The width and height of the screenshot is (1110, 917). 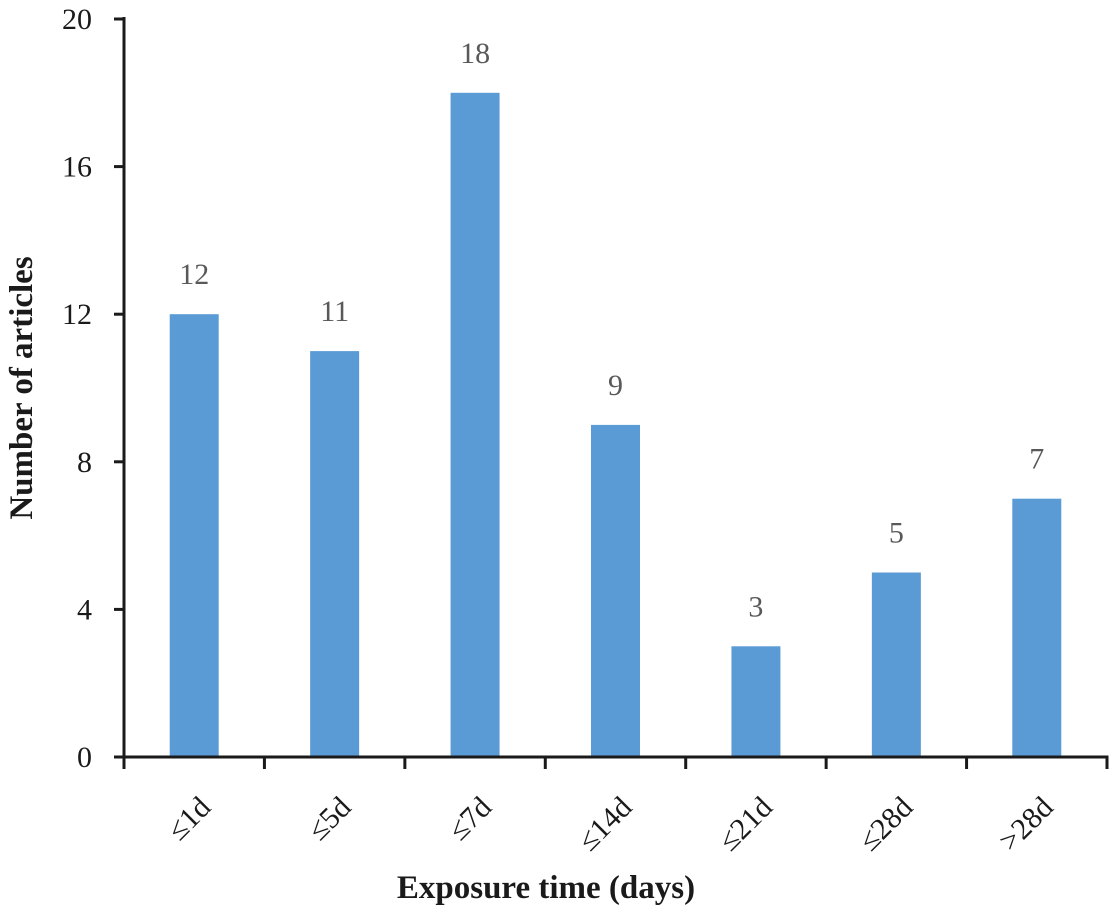 I want to click on category-label: ≤21d, so click(x=745, y=824).